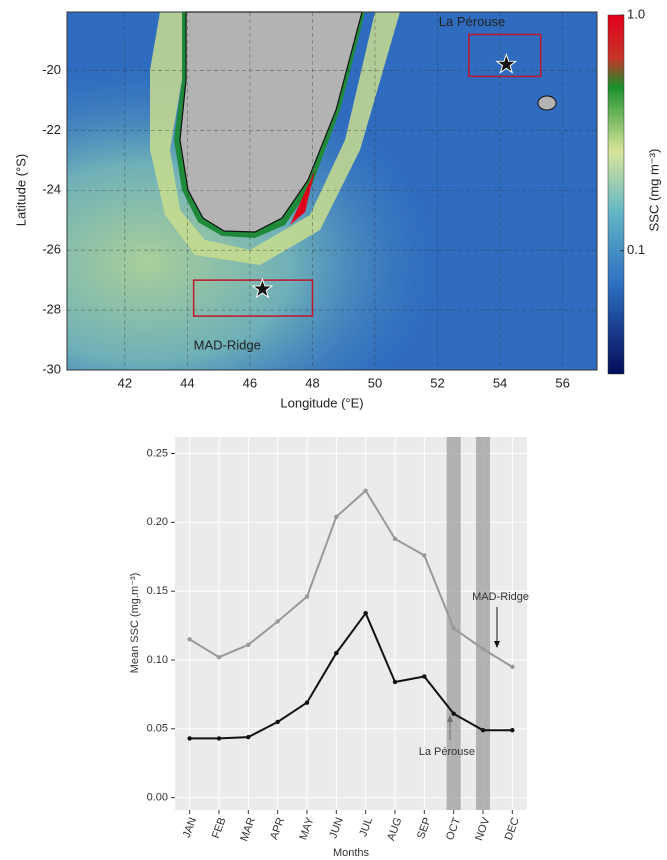 This screenshot has height=860, width=667. I want to click on x-tick-label: APR, so click(277, 828).